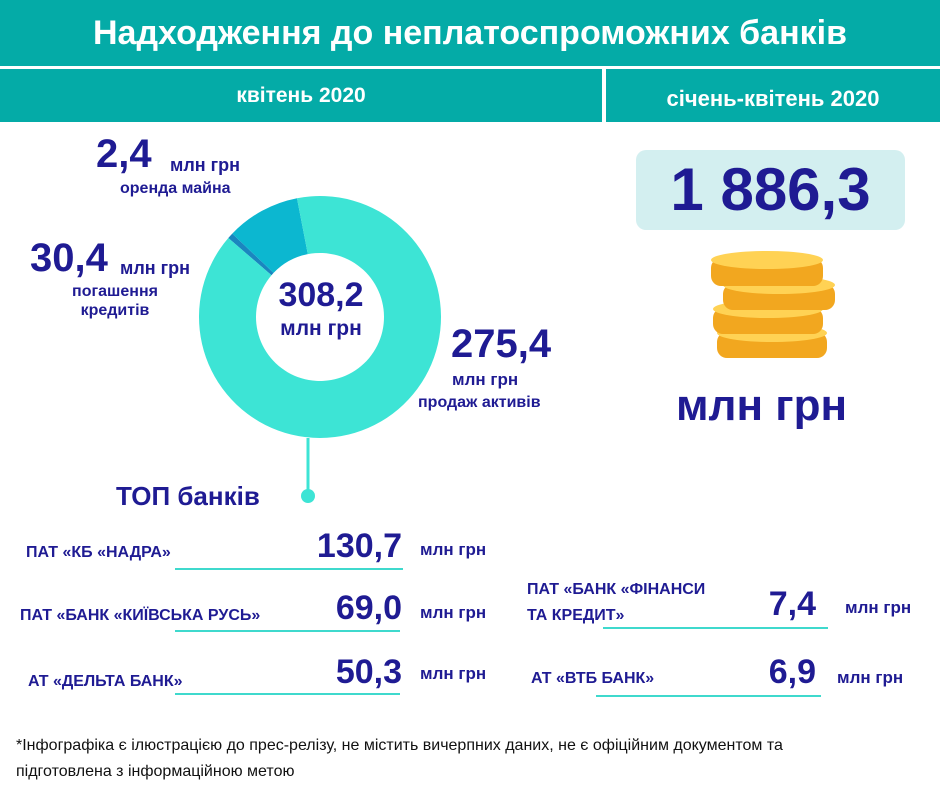 This screenshot has width=940, height=788. Describe the element at coordinates (140, 615) in the screenshot. I see `bank-name: ПАТ «БАНК «КИЇВСЬКА РУСЬ»` at that location.